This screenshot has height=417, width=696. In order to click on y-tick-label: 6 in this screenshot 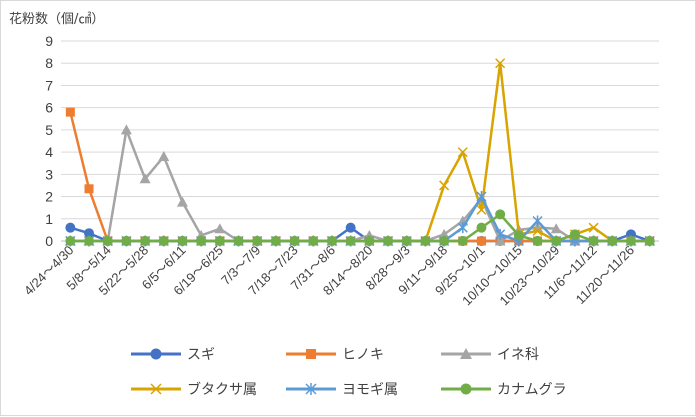, I will do `click(49, 108)`.